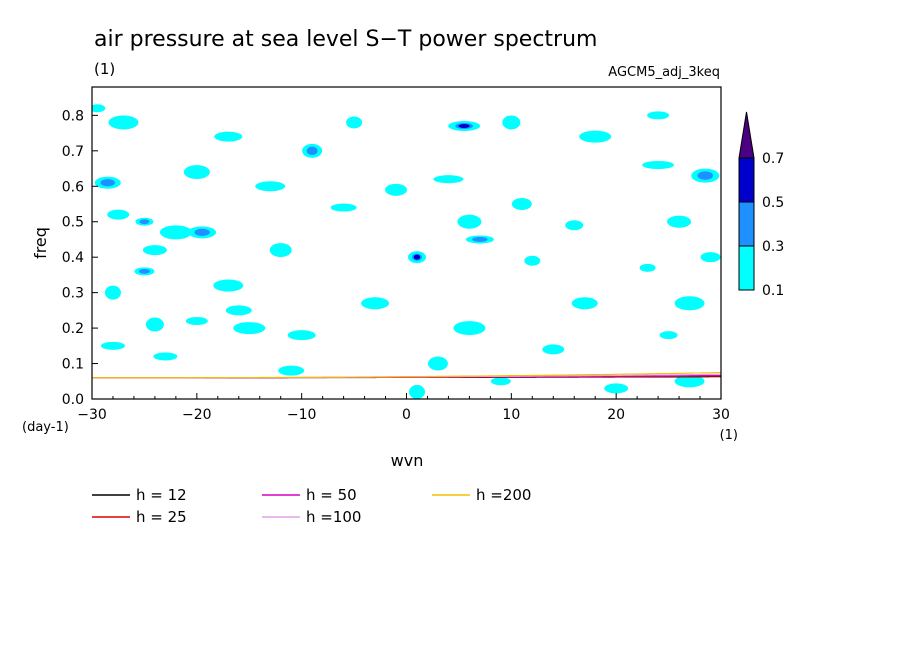 The image size is (904, 654). I want to click on x-axis: −30 −20 −10 0 10 20 30, so click(403, 408).